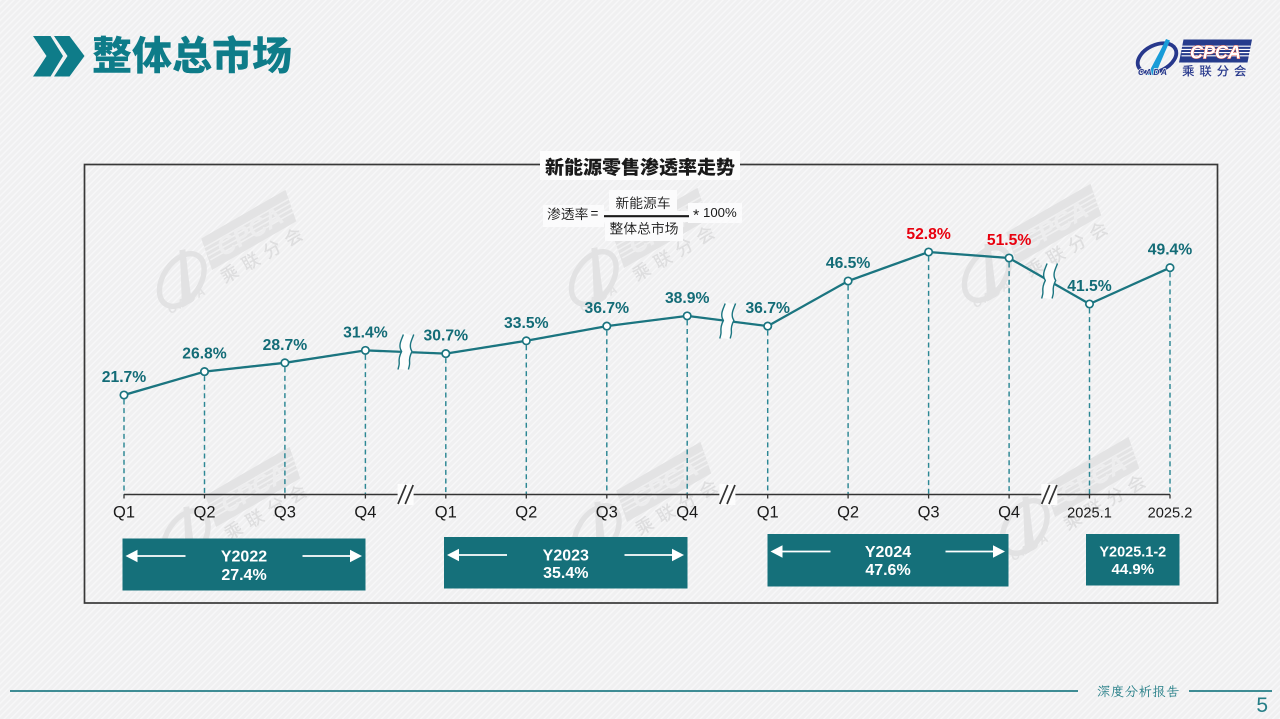 The height and width of the screenshot is (719, 1280). I want to click on svg-text: Y2023, so click(566, 556).